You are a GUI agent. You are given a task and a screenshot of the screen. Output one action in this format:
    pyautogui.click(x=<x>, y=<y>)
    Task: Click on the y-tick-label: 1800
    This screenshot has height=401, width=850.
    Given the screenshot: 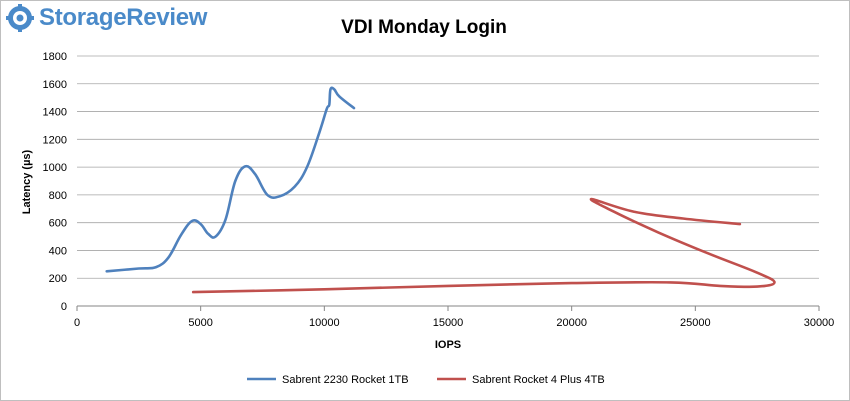 What is the action you would take?
    pyautogui.click(x=55, y=57)
    